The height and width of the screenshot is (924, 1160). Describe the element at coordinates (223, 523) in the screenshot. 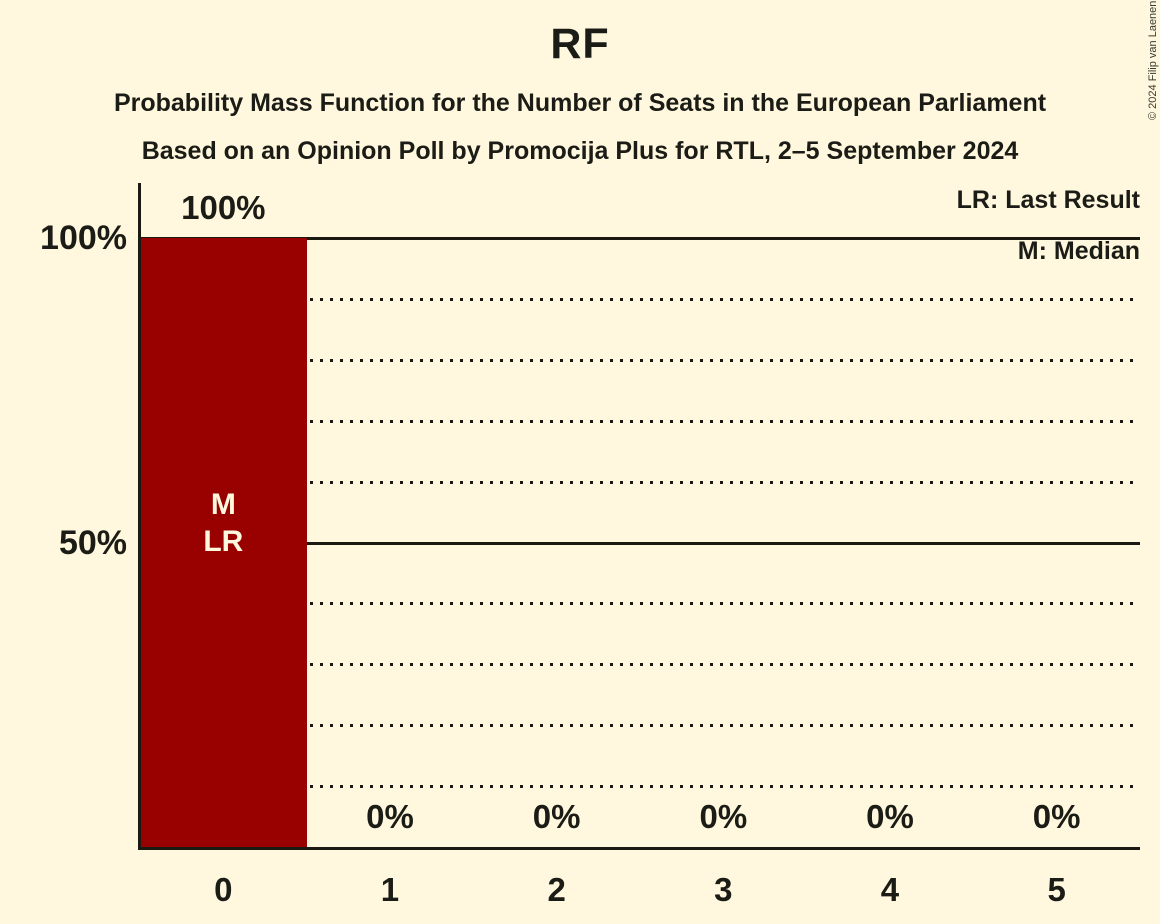

I see `median-last-result-marker: M LR` at that location.